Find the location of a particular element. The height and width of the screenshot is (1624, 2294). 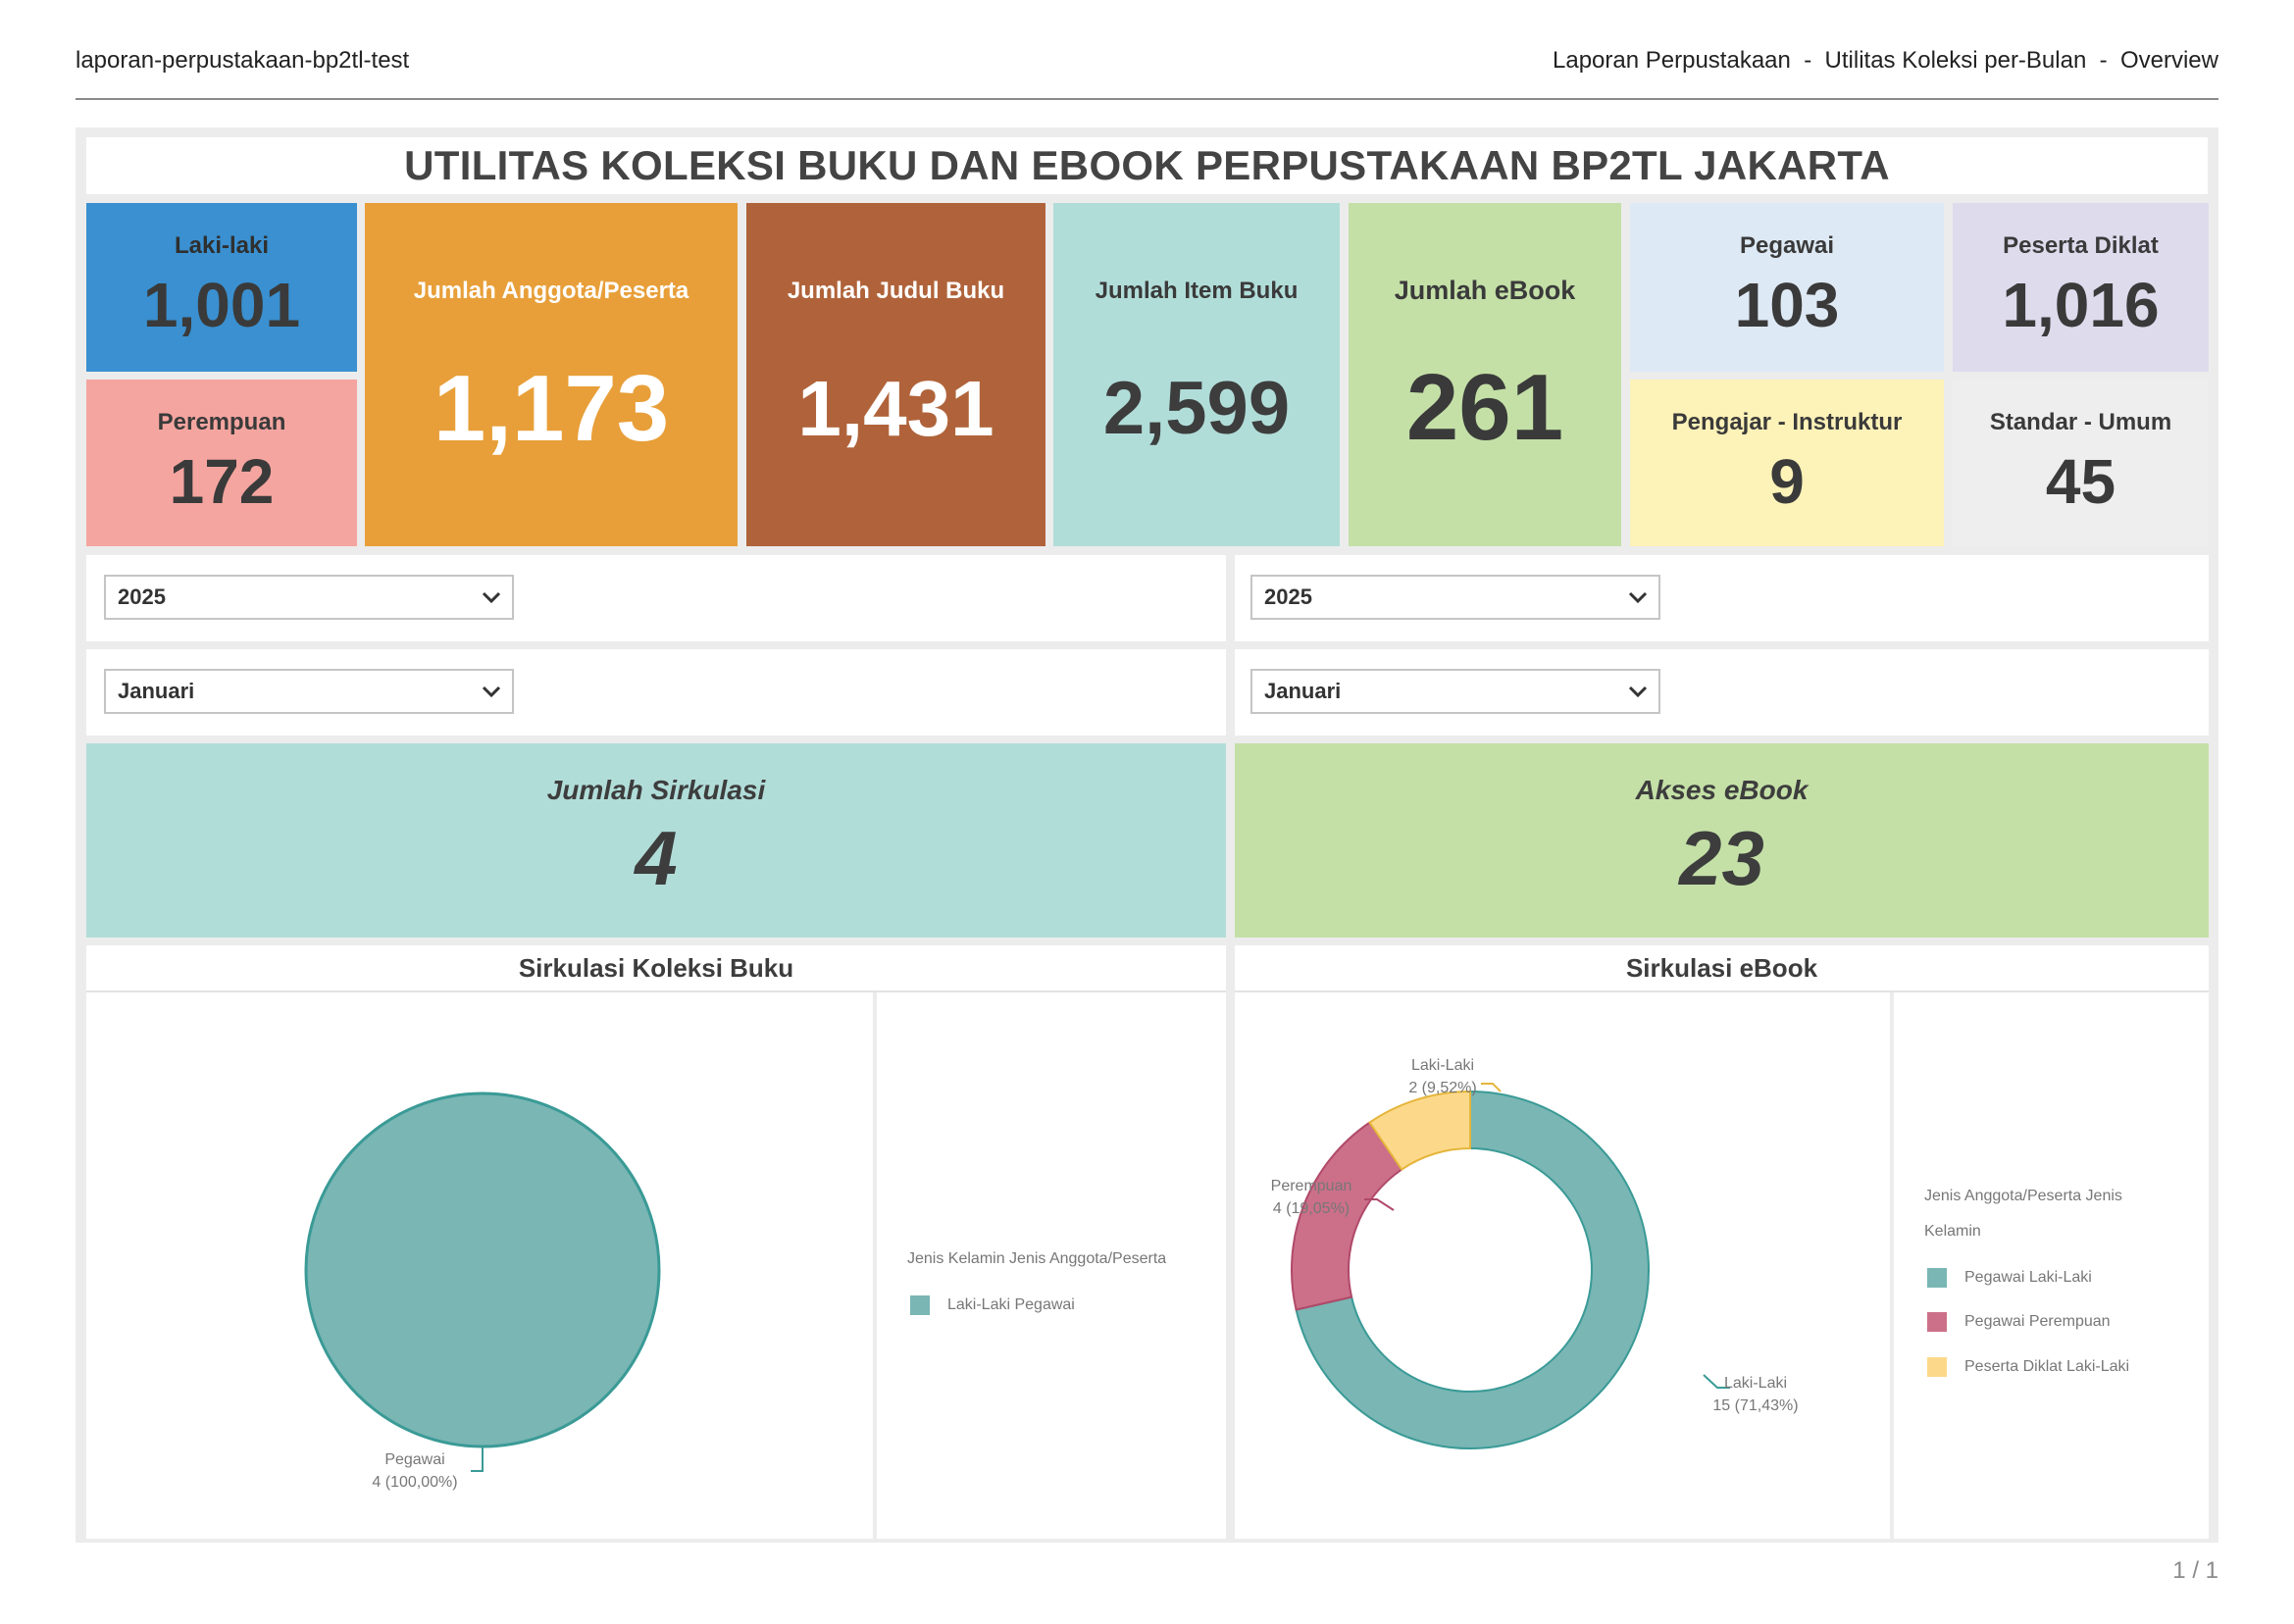

card-value: 2,599 is located at coordinates (1196, 408).